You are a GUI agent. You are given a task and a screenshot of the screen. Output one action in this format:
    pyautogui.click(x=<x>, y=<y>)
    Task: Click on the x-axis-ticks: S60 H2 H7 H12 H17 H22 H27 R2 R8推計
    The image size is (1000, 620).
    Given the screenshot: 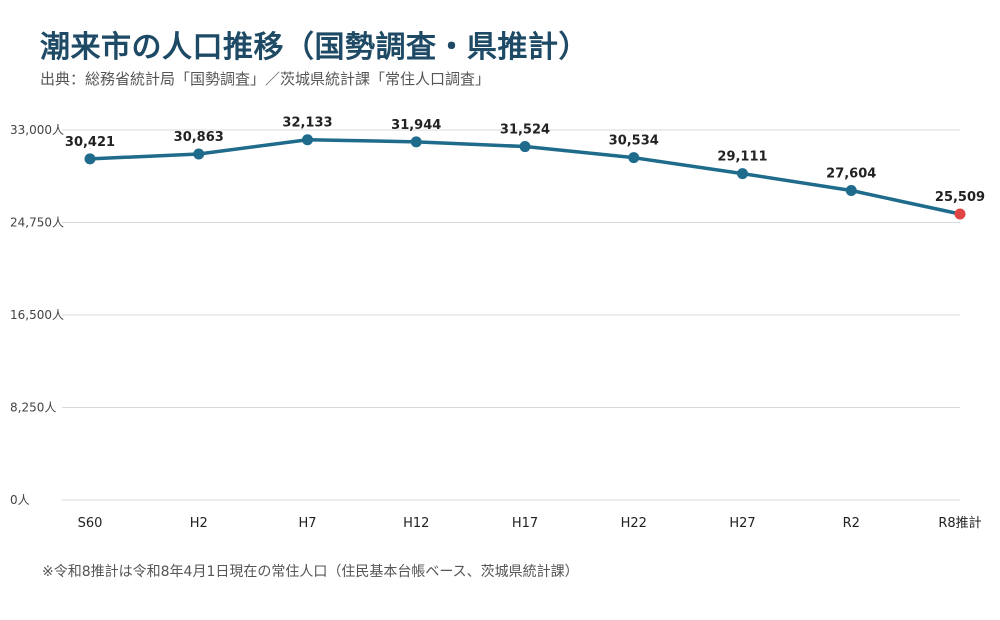 What is the action you would take?
    pyautogui.click(x=530, y=523)
    